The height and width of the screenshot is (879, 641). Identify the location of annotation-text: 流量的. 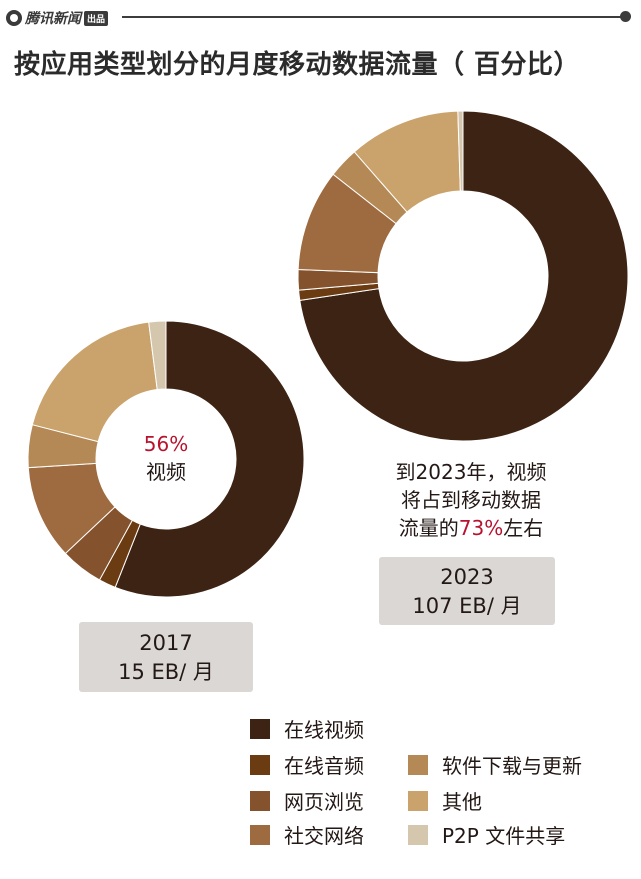
(428, 528).